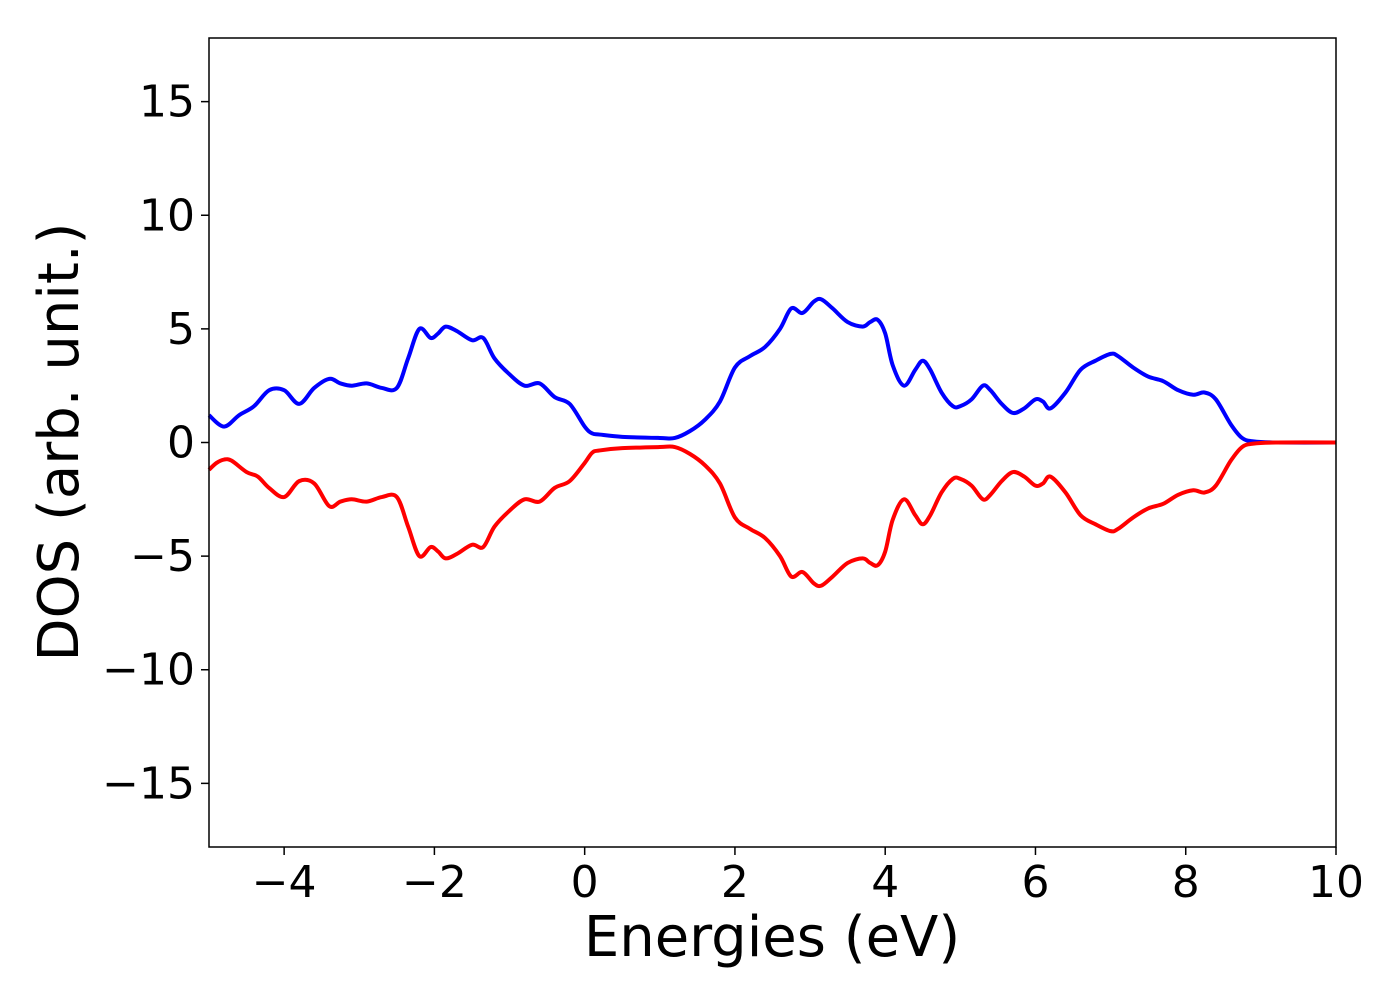 The image size is (1400, 1000). What do you see at coordinates (735, 882) in the screenshot?
I see `x-tick-label: 2` at bounding box center [735, 882].